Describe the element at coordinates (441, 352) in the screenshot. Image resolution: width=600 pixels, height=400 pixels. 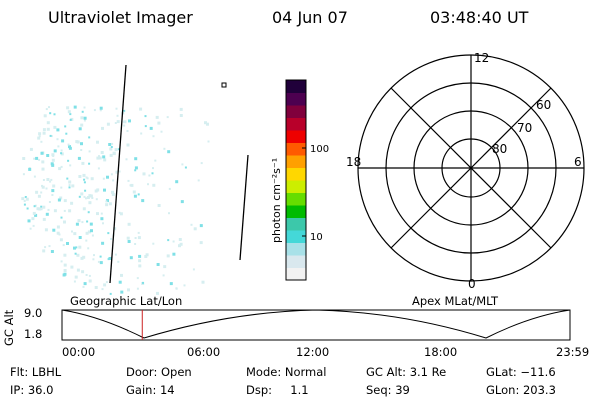
I see `x-tick-1800: 18:00` at that location.